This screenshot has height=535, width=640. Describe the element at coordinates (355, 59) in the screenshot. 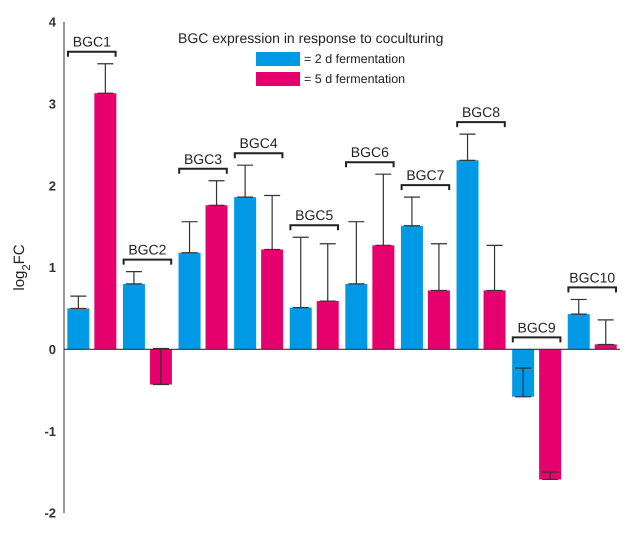

I see `legend-label: = 2 d fermentation` at that location.